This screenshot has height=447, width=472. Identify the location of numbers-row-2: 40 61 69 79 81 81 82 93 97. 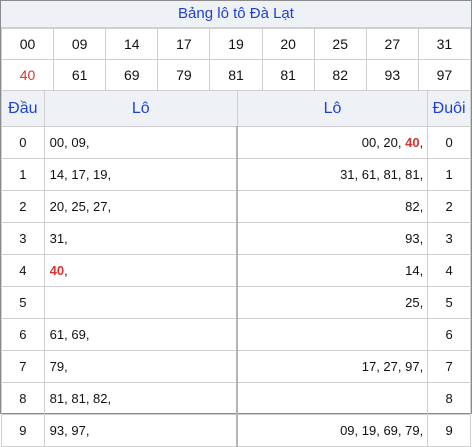
(236, 75).